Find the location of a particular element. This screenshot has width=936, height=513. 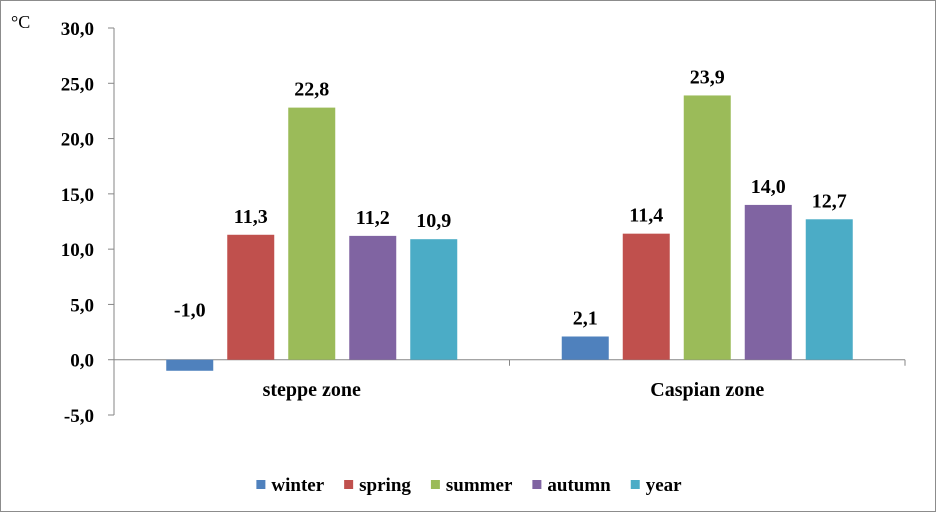

legend-item-spring: spring is located at coordinates (377, 485).